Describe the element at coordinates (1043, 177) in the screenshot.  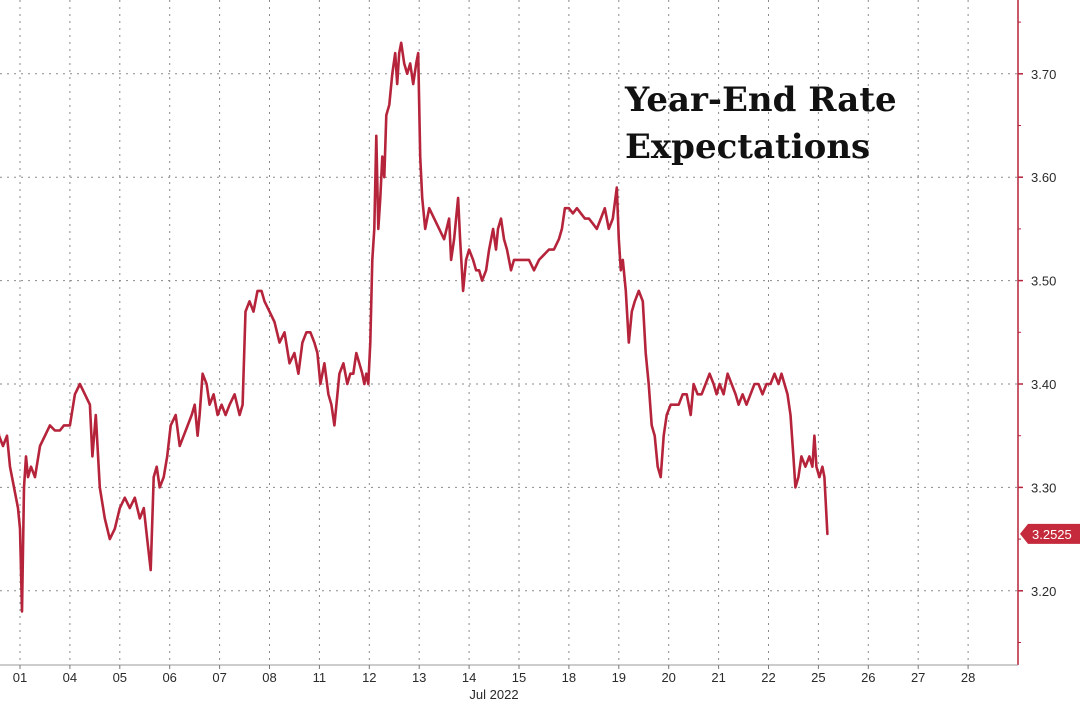
I see `y-tick-label: 3.60` at that location.